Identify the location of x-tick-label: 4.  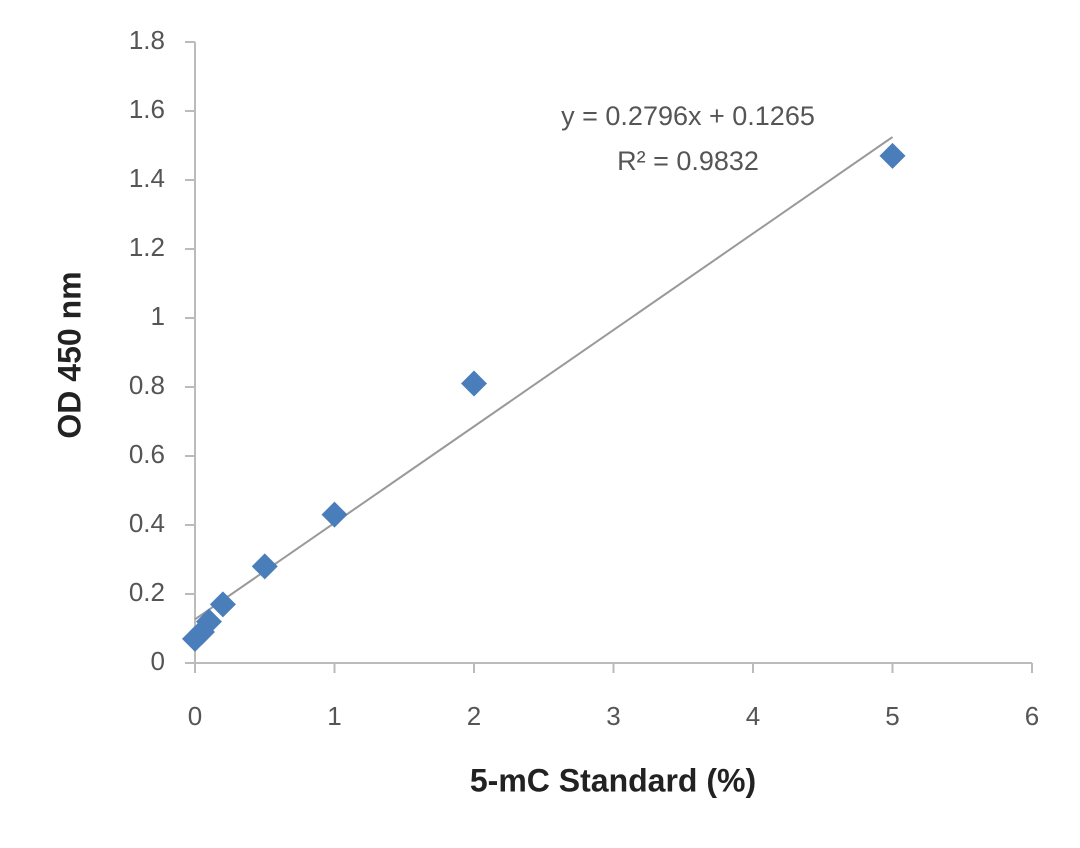
(753, 716).